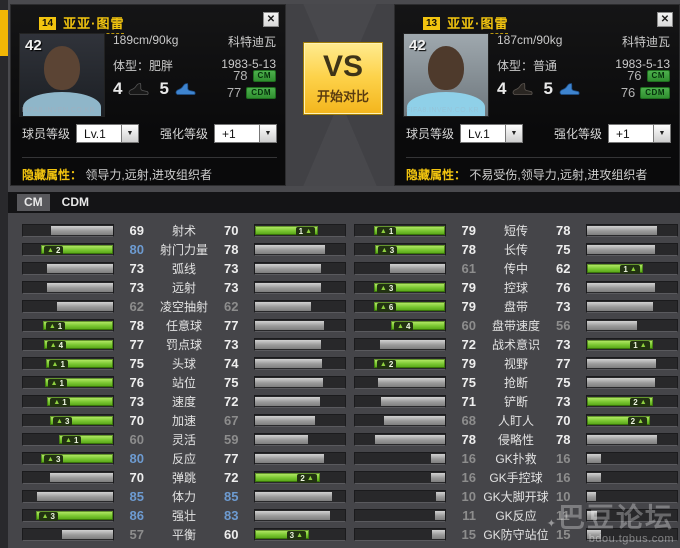 The width and height of the screenshot is (680, 548). I want to click on stat-row: ▲ 1 75 头球 74, so click(184, 363).